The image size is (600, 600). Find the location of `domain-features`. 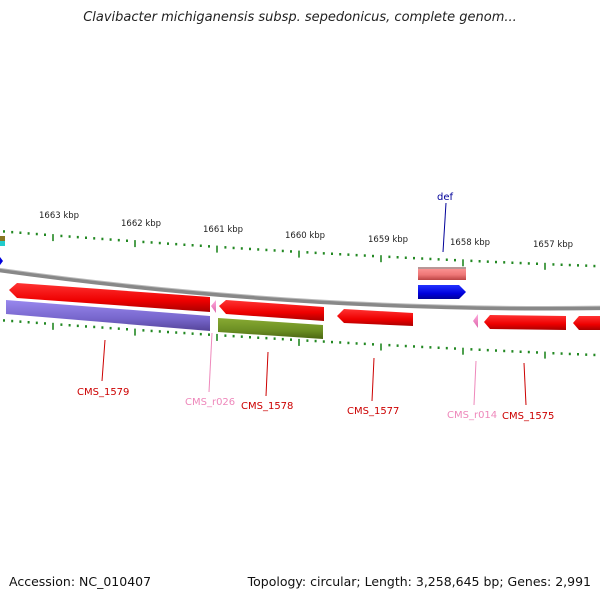

domain-features is located at coordinates (164, 319).